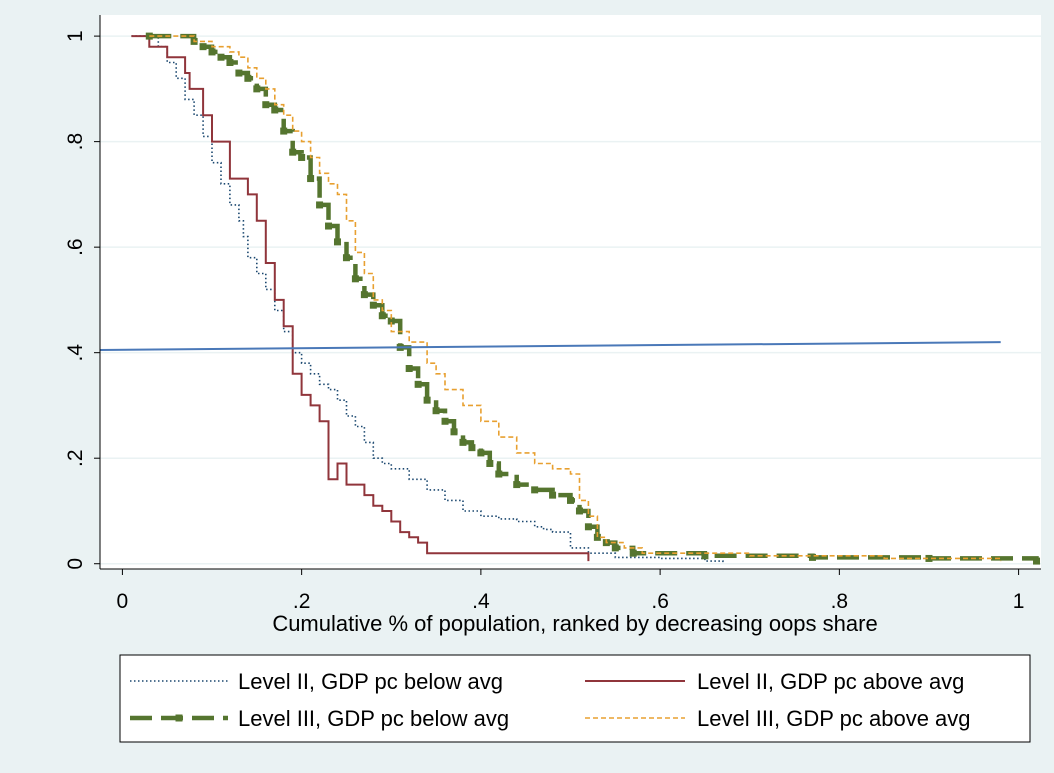 This screenshot has width=1054, height=773. I want to click on y-tick-label: 1, so click(75, 36).